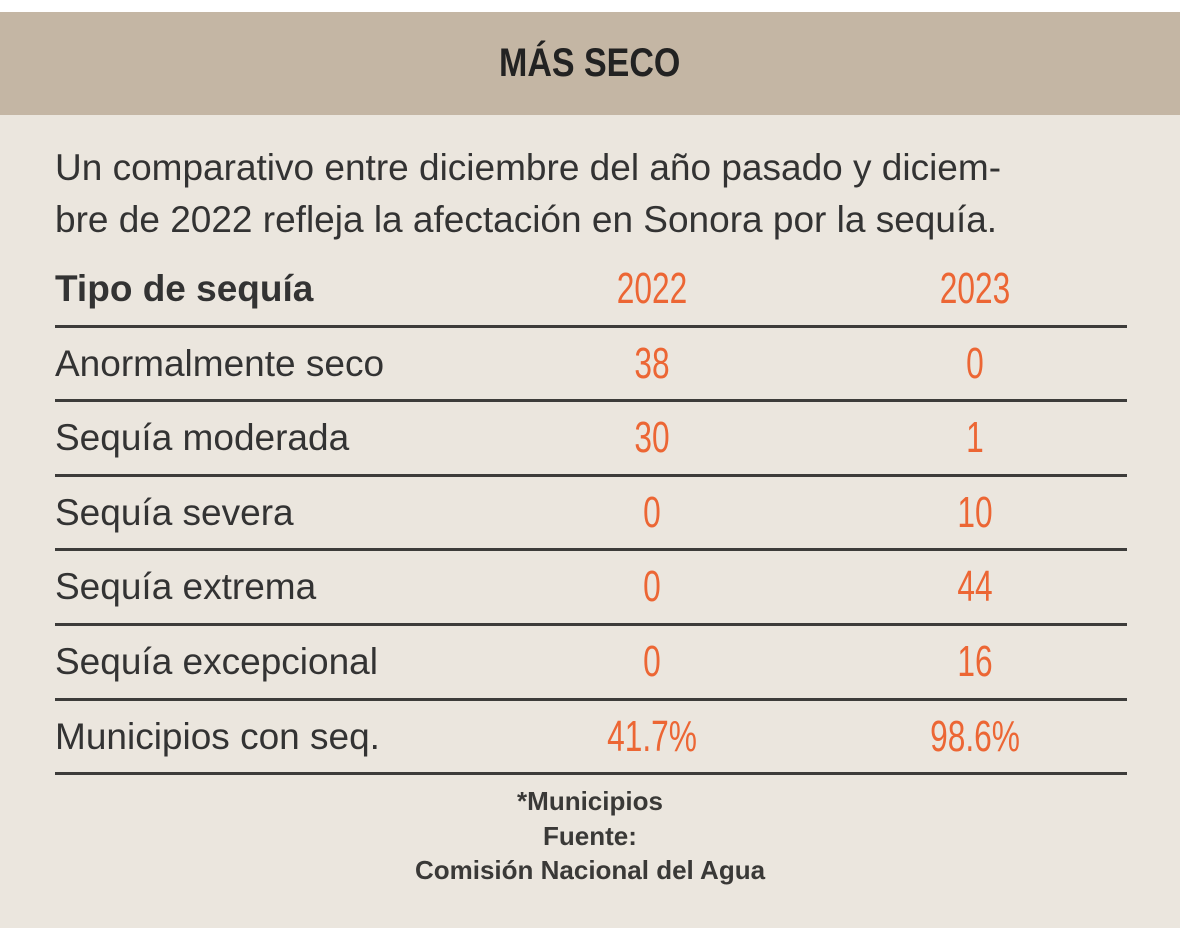 This screenshot has width=1200, height=949. I want to click on row-label: Sequía excepcional, so click(216, 661).